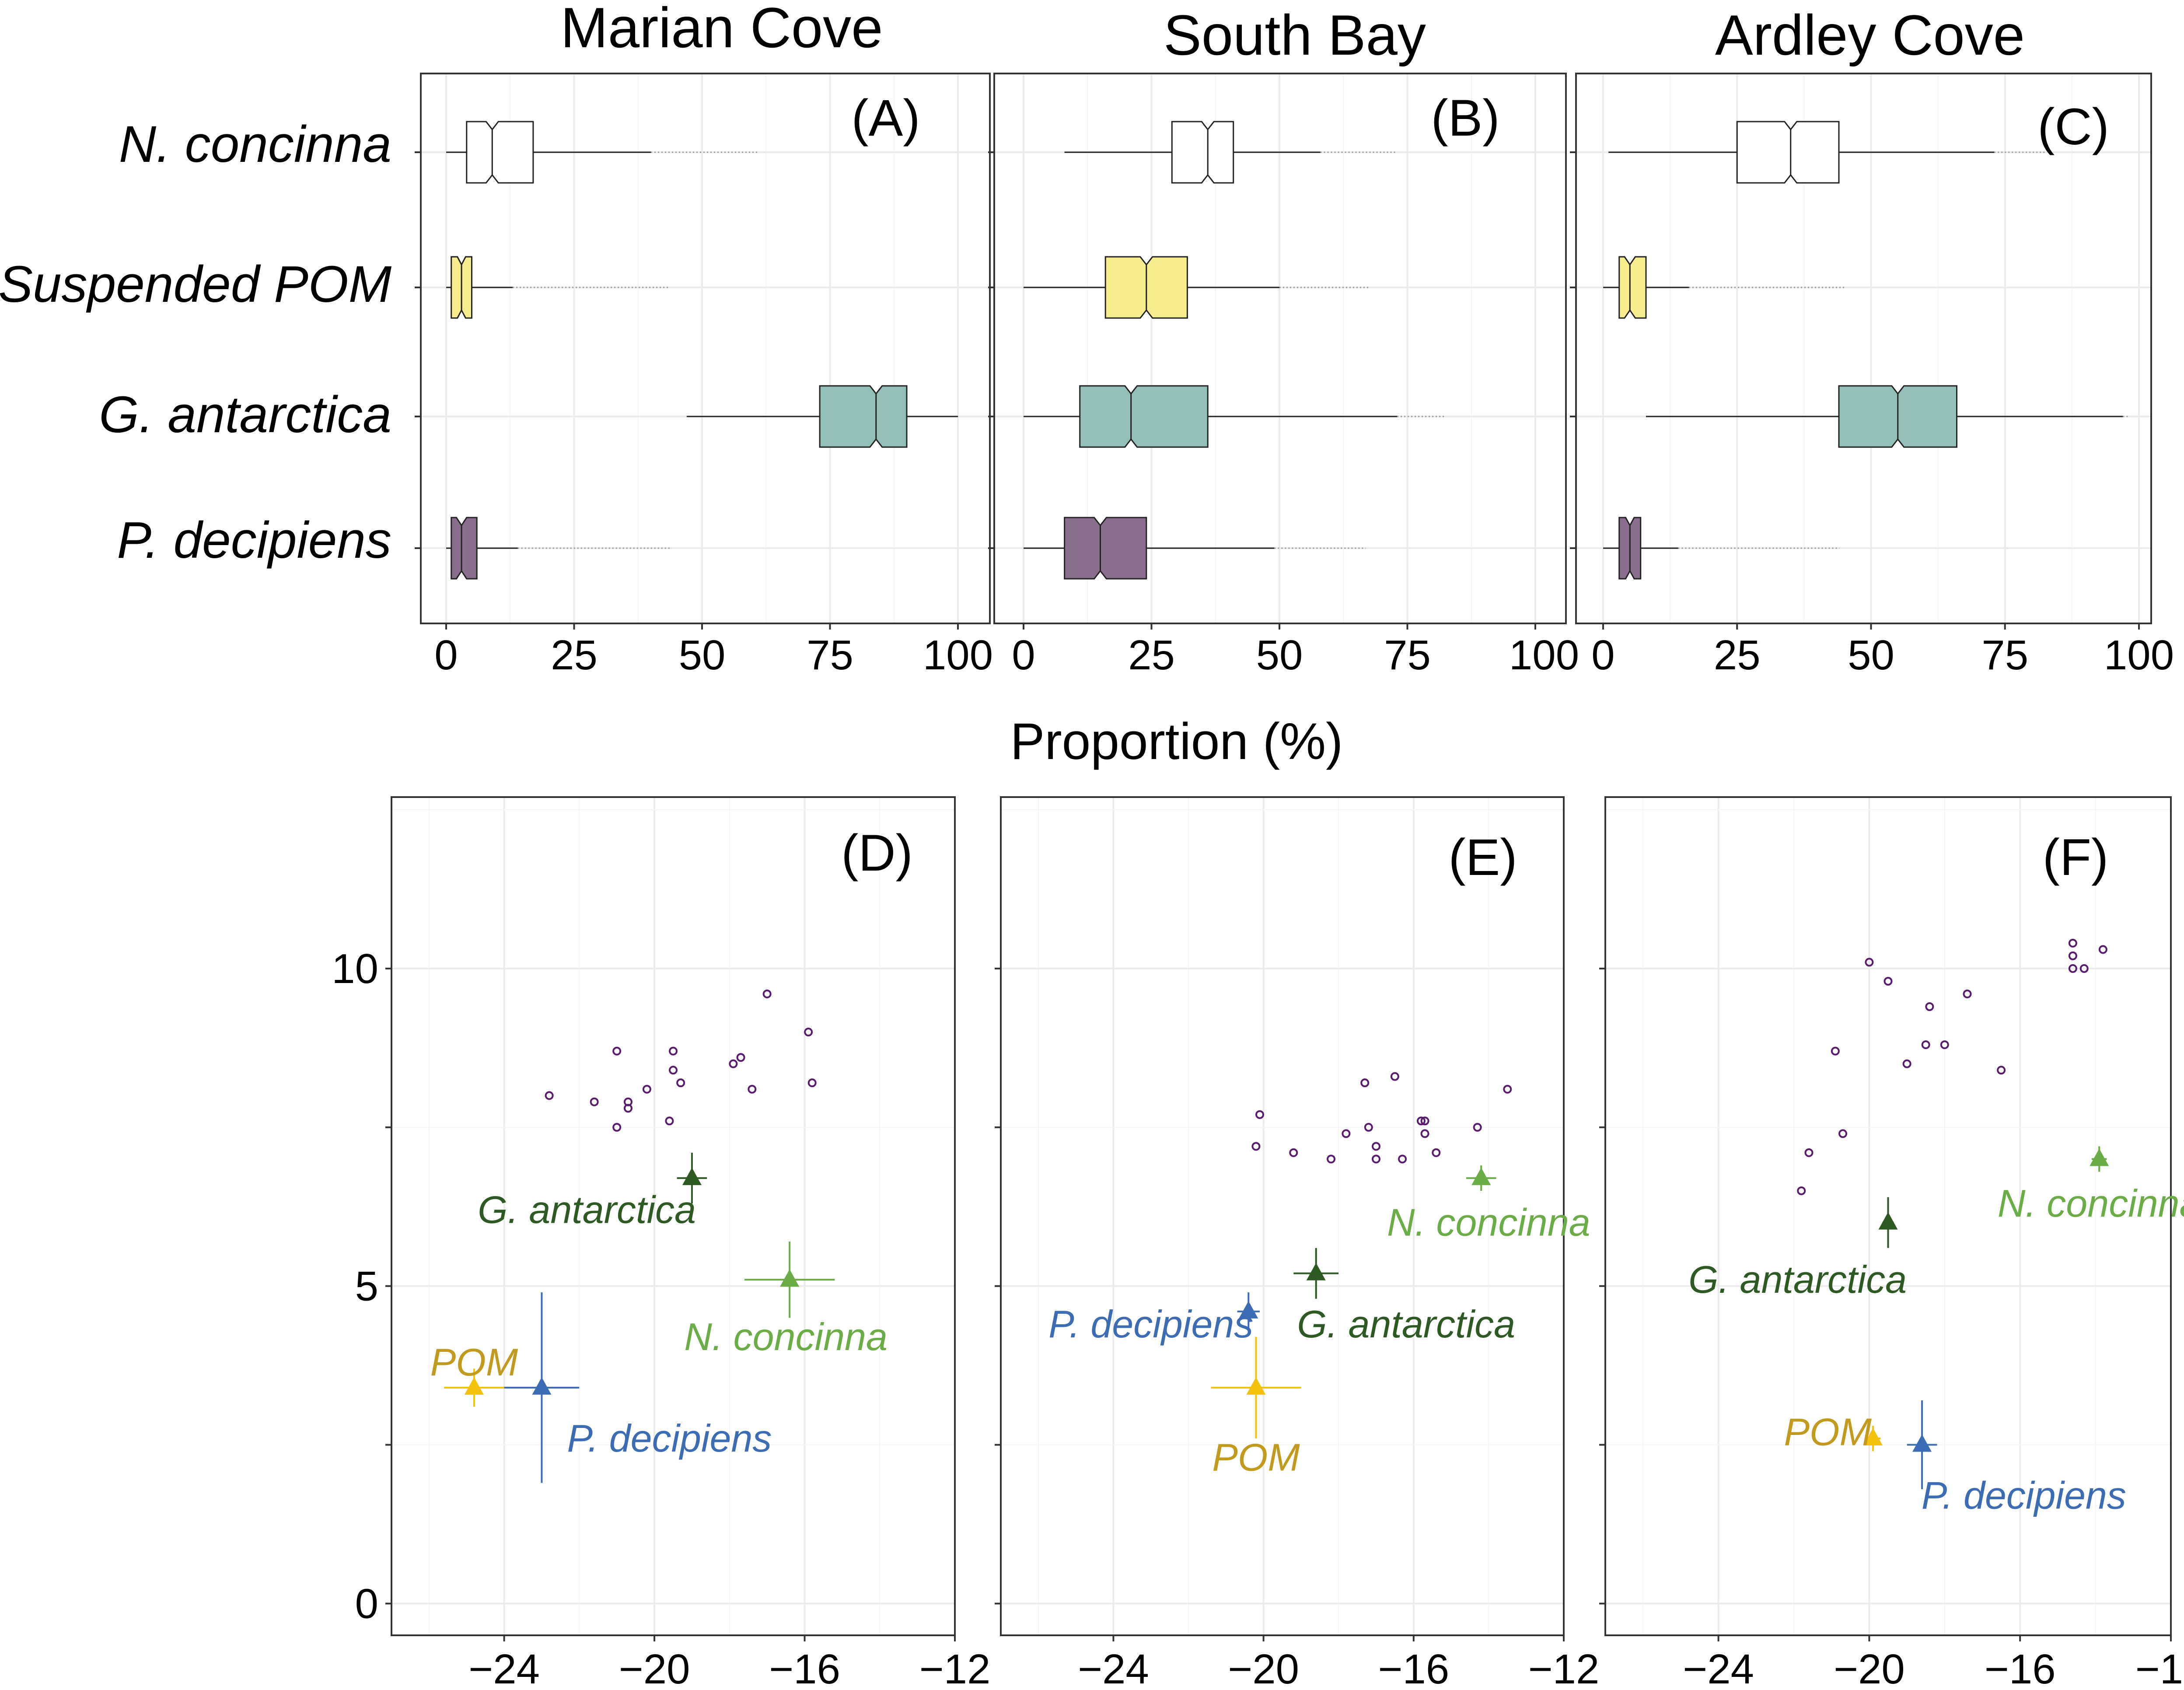 The height and width of the screenshot is (1690, 2184). What do you see at coordinates (366, 1603) in the screenshot?
I see `y-tick-label: 0` at bounding box center [366, 1603].